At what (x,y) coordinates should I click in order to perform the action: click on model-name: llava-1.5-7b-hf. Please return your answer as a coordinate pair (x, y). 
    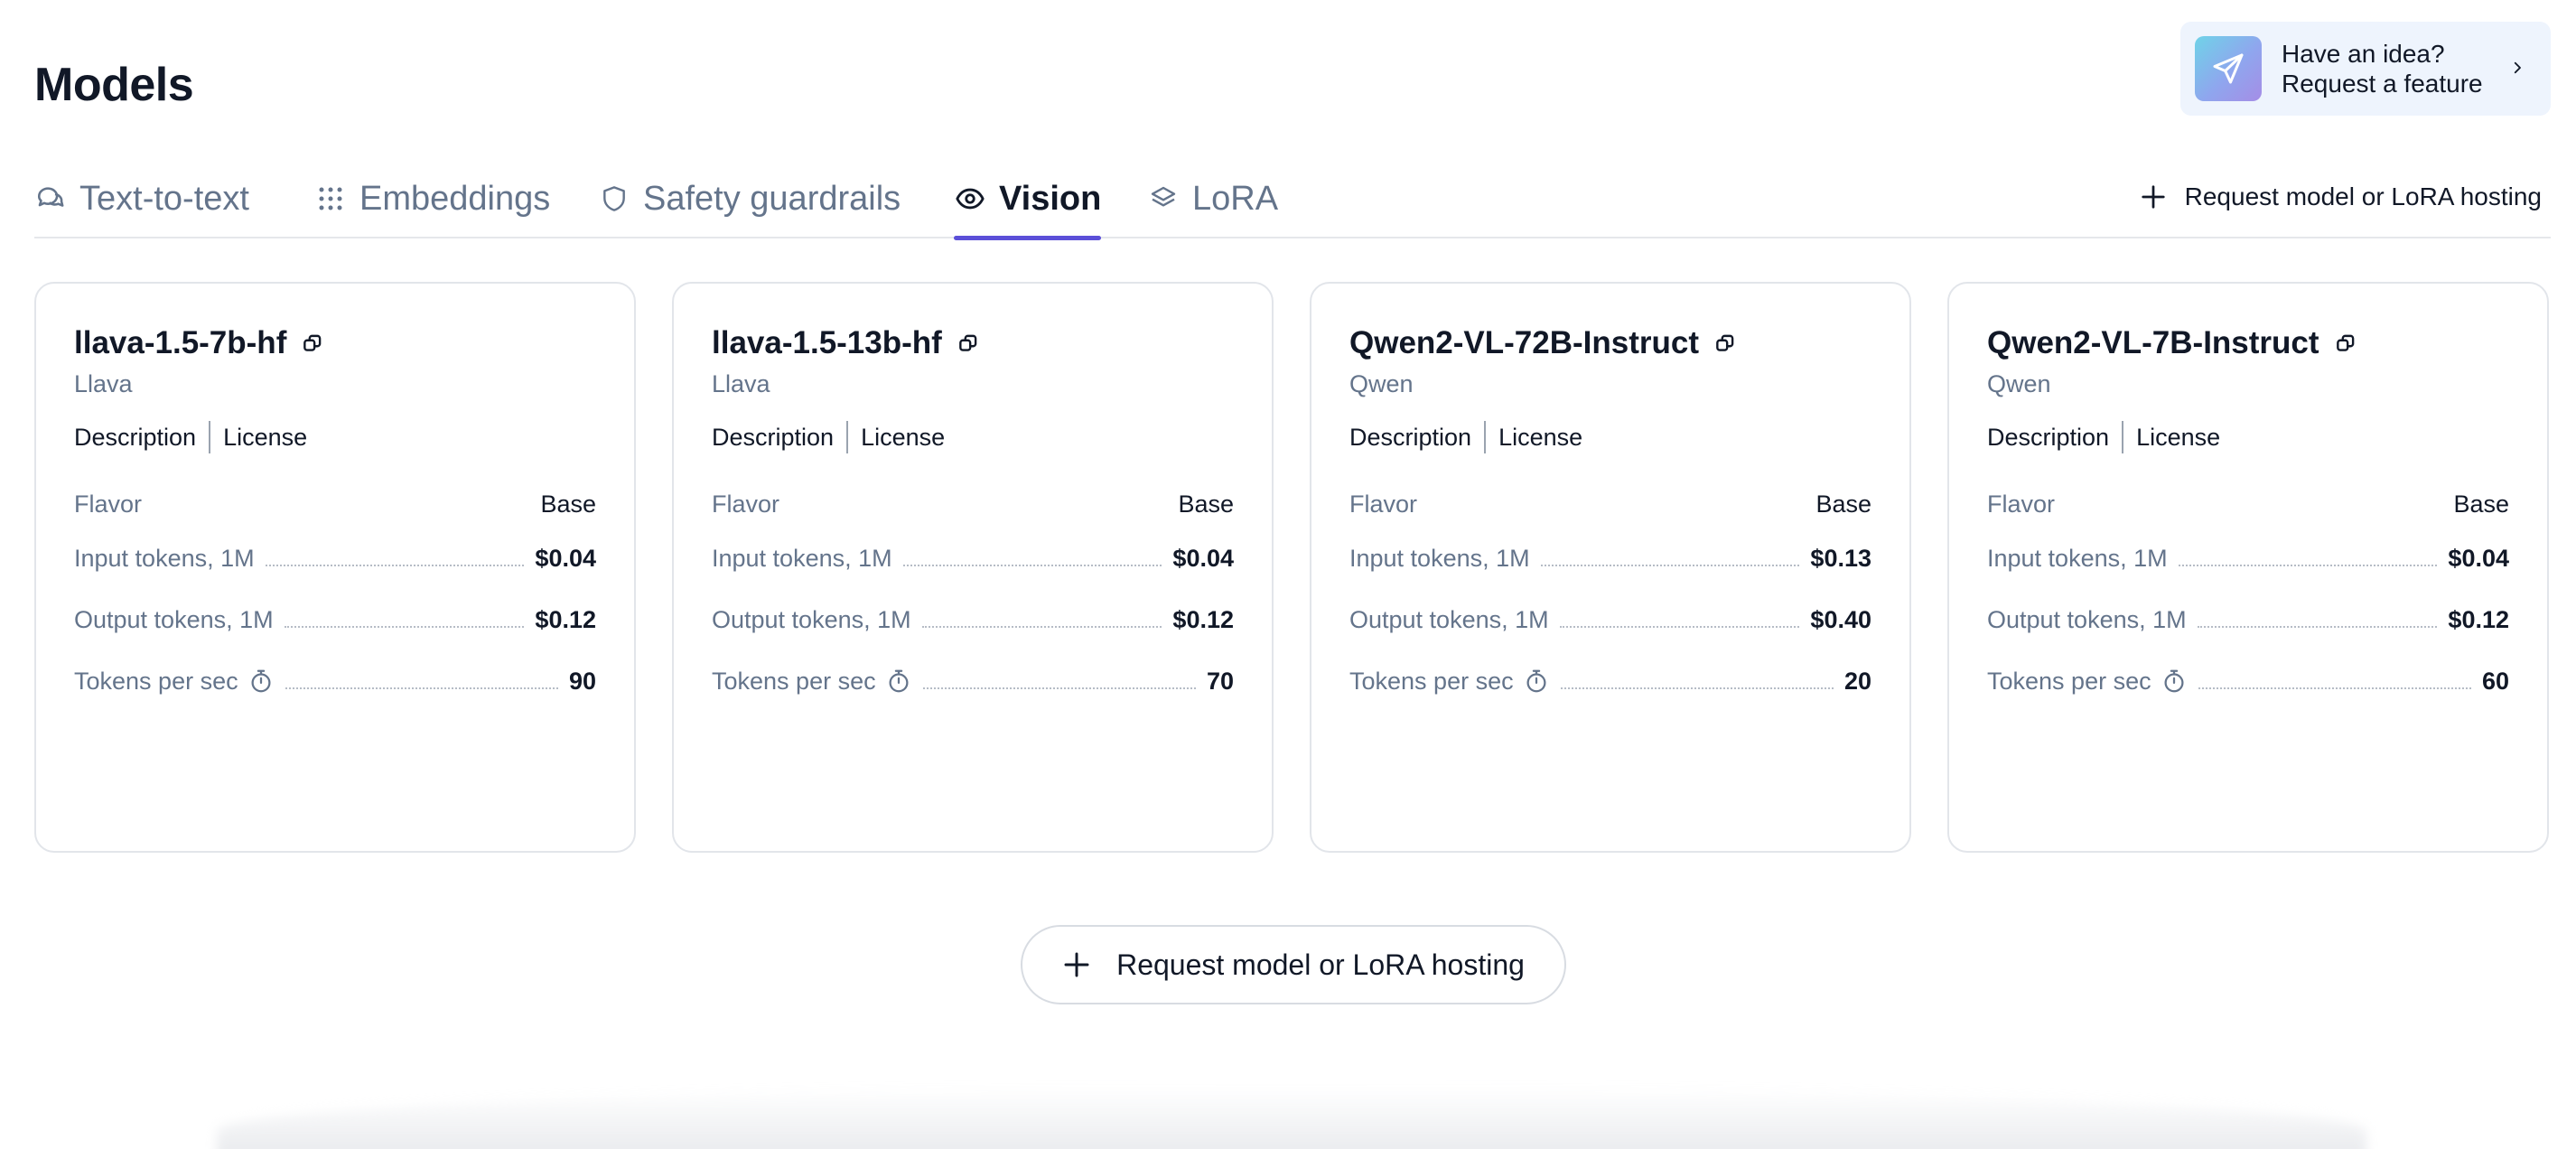
    Looking at the image, I should click on (199, 343).